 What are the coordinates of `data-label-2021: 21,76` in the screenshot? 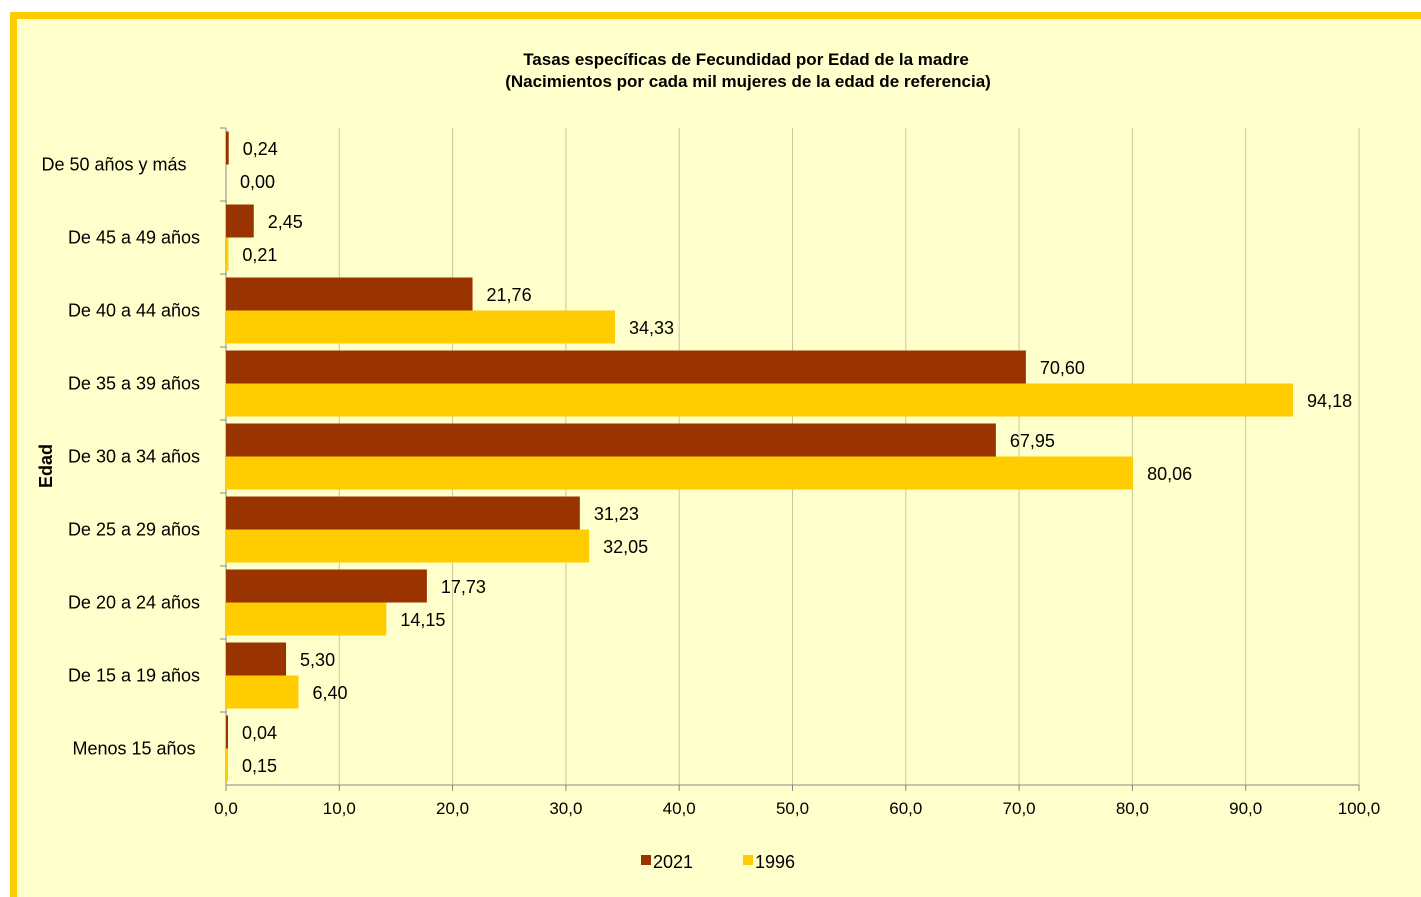 It's located at (509, 295).